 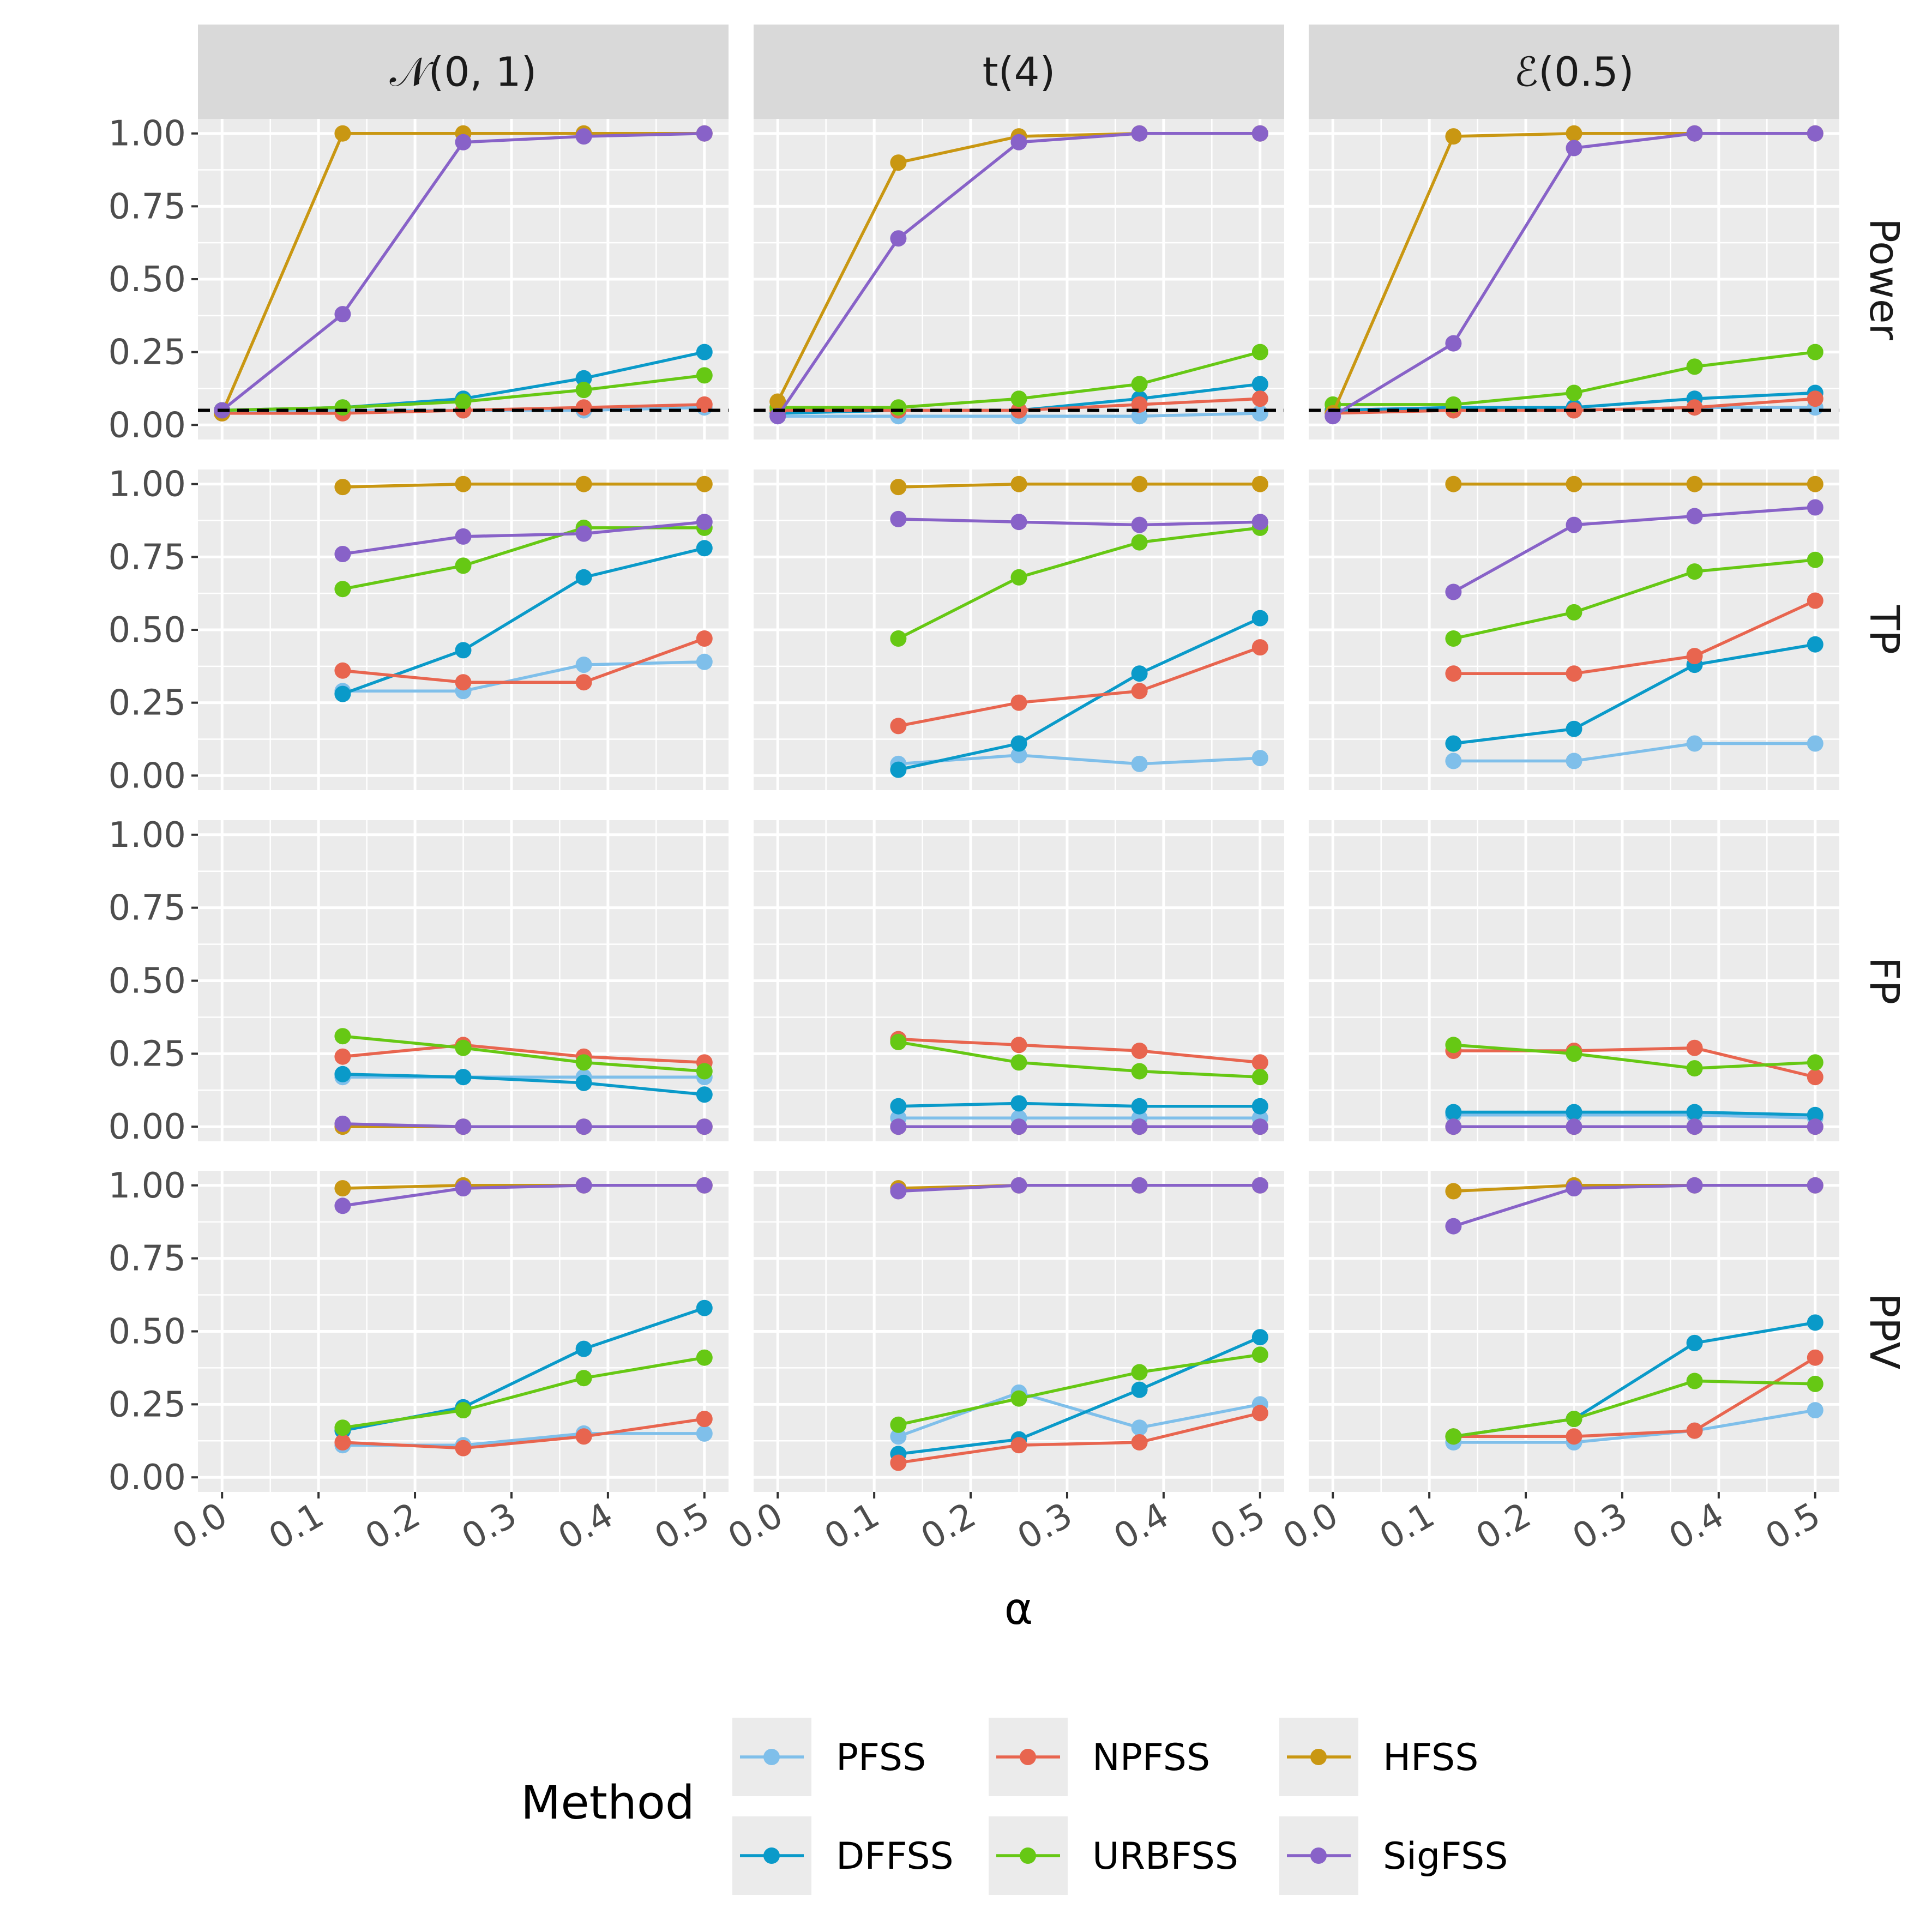 I want to click on data-point-pfss-tp-col2, so click(x=1139, y=763).